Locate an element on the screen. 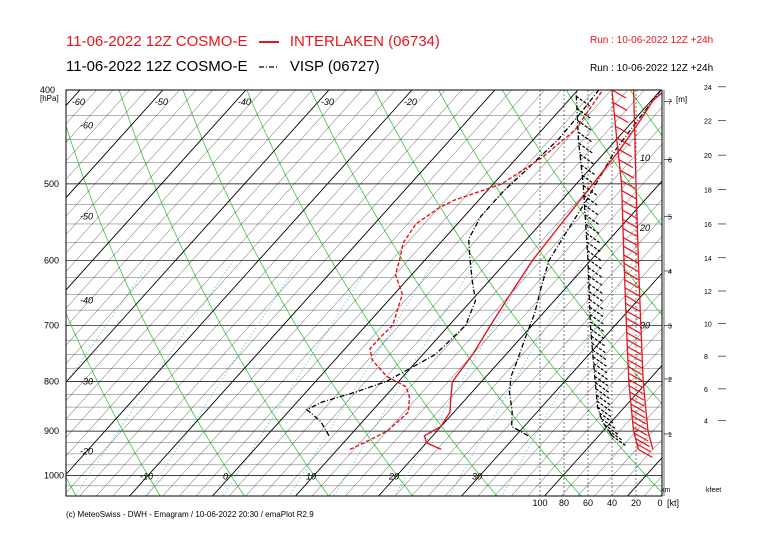 The height and width of the screenshot is (541, 766). pressure-tick-label: 400 is located at coordinates (47, 90).